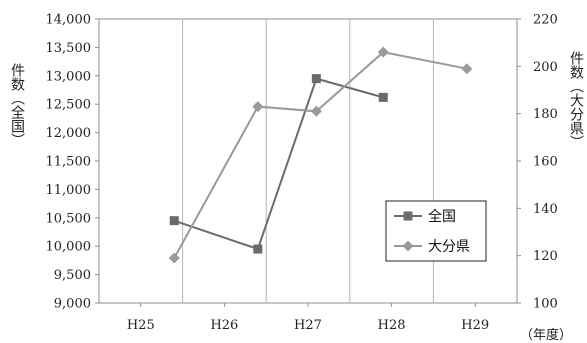 This screenshot has height=343, width=587. Describe the element at coordinates (436, 231) in the screenshot. I see `legend-box` at that location.